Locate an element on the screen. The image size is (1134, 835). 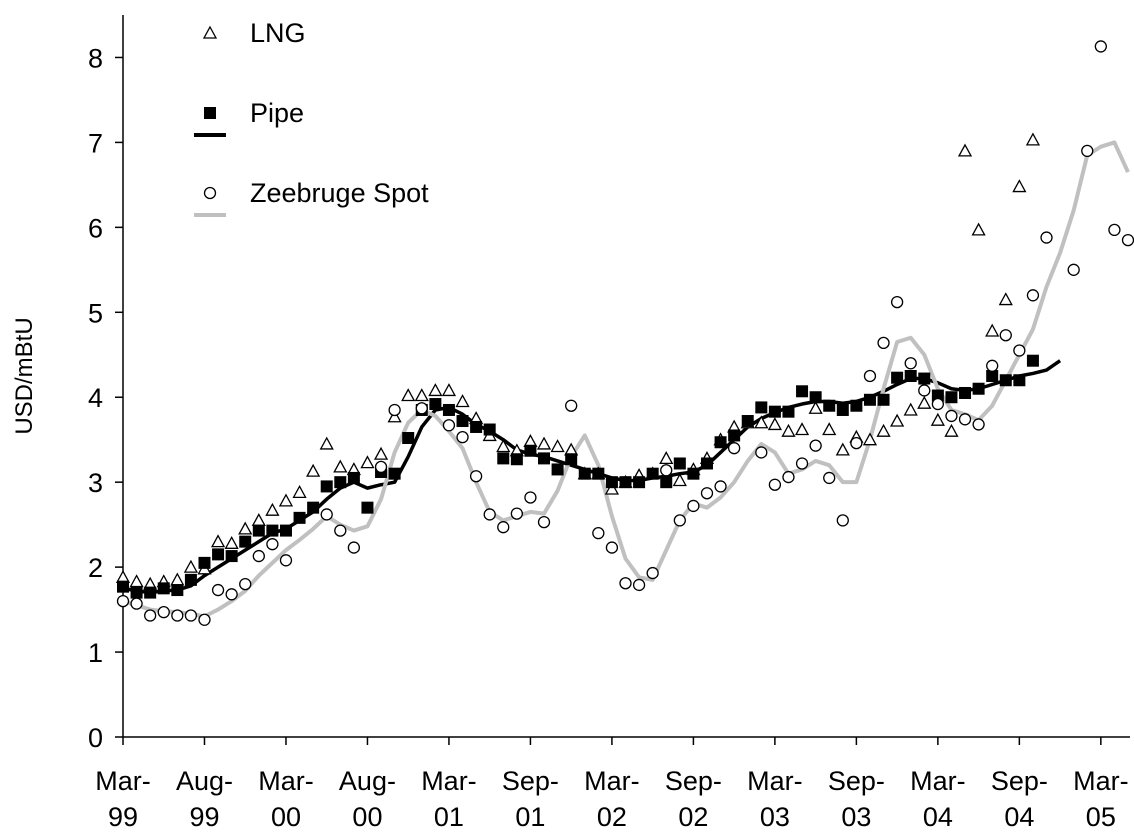
y-tick-label: 6 is located at coordinates (95, 228).